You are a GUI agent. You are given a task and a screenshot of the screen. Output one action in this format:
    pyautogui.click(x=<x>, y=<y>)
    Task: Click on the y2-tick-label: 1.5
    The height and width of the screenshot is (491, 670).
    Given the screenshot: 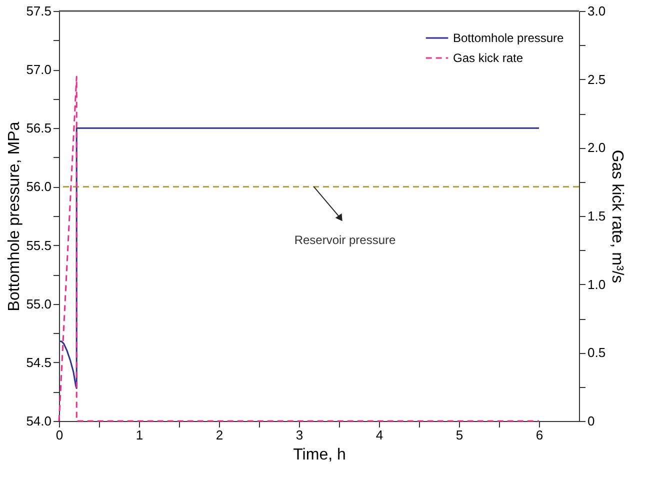 What is the action you would take?
    pyautogui.click(x=597, y=216)
    